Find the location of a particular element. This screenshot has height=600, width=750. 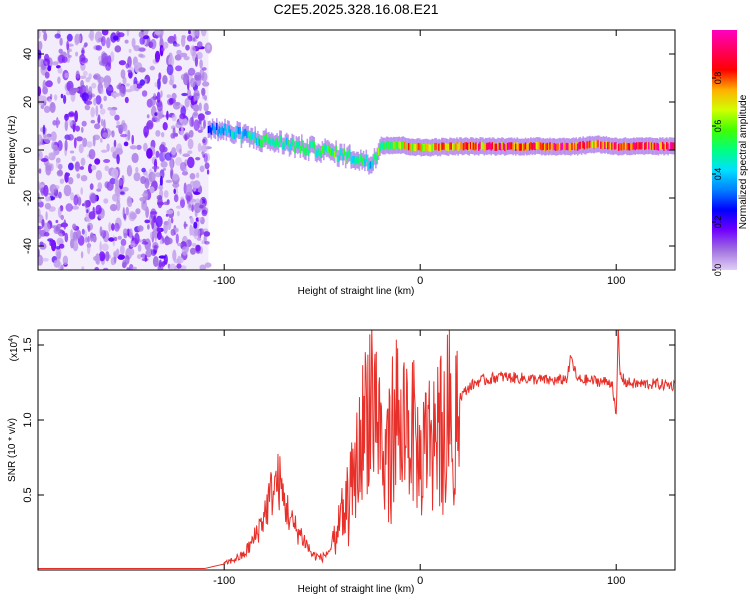

snr-y-tick-label: 1.0 is located at coordinates (28, 419).